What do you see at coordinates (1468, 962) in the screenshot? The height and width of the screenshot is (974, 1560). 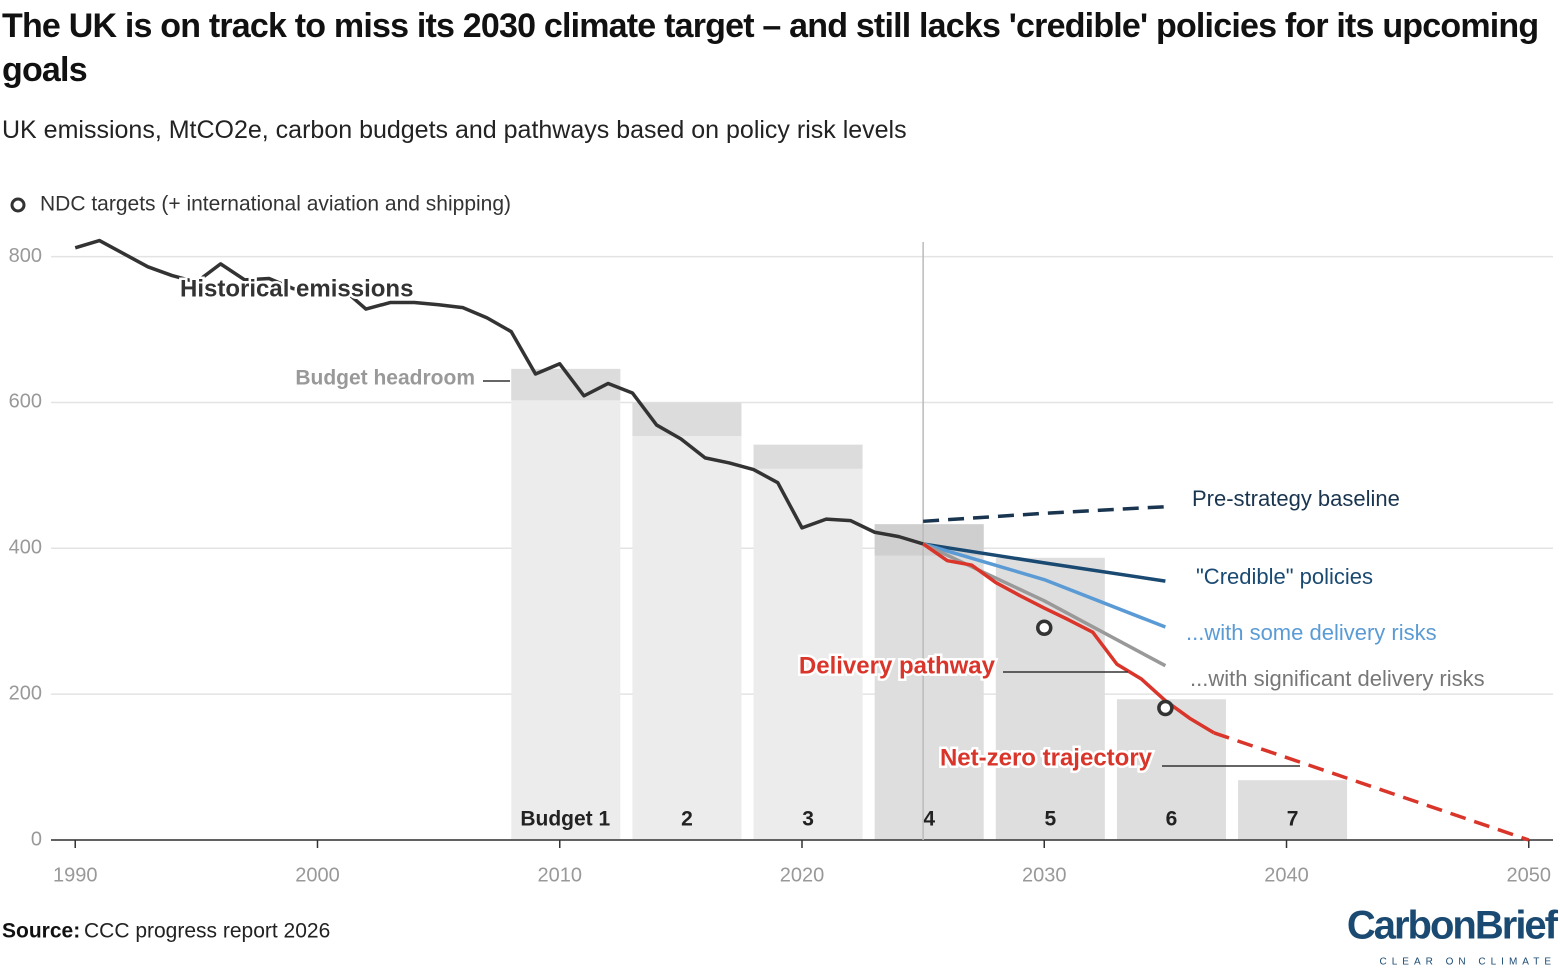 I see `logo-tagline: CLEAR ON CLIMATE` at bounding box center [1468, 962].